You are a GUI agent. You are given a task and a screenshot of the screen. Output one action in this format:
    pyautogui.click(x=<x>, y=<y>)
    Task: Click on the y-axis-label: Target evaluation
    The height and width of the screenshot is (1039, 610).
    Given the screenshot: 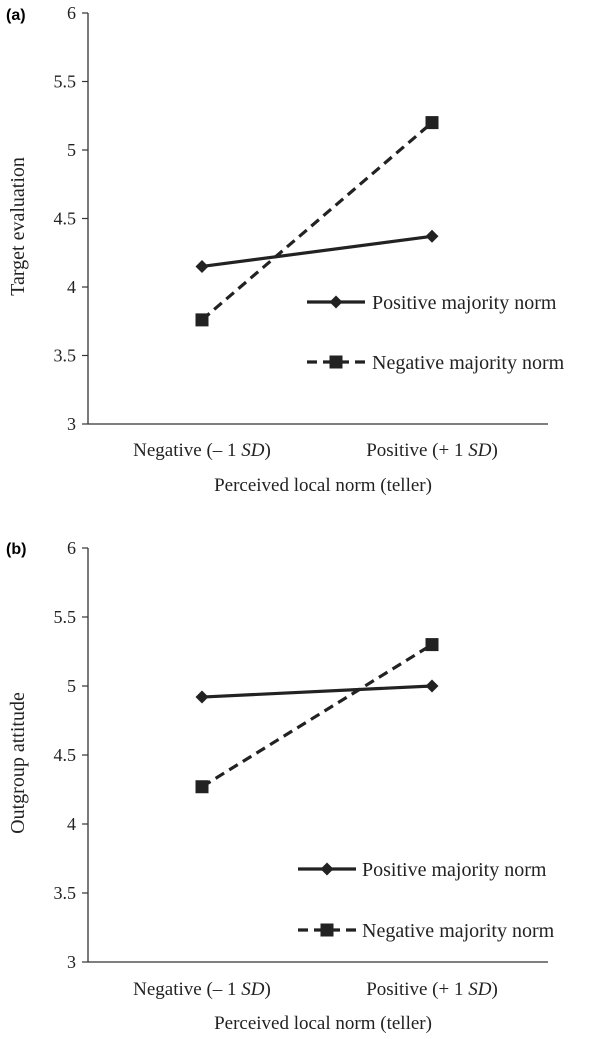 What is the action you would take?
    pyautogui.click(x=18, y=226)
    